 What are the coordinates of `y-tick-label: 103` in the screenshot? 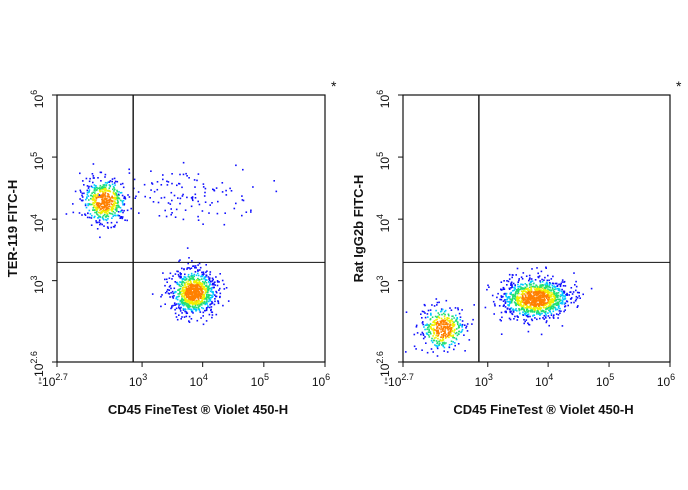 It's located at (383, 284).